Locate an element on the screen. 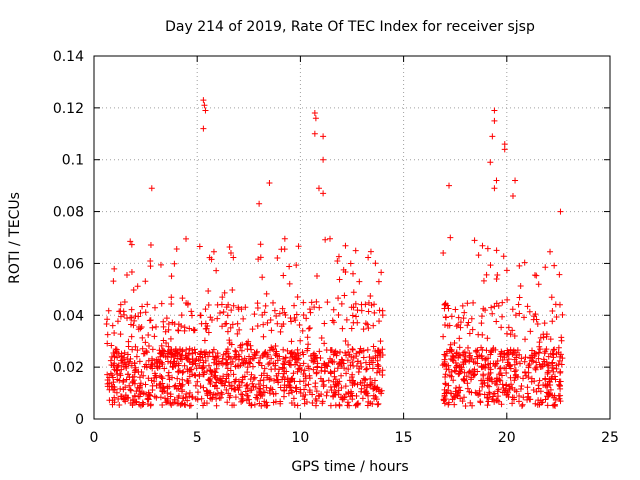 The width and height of the screenshot is (640, 480). y-tick-label: 0.06 is located at coordinates (68, 264).